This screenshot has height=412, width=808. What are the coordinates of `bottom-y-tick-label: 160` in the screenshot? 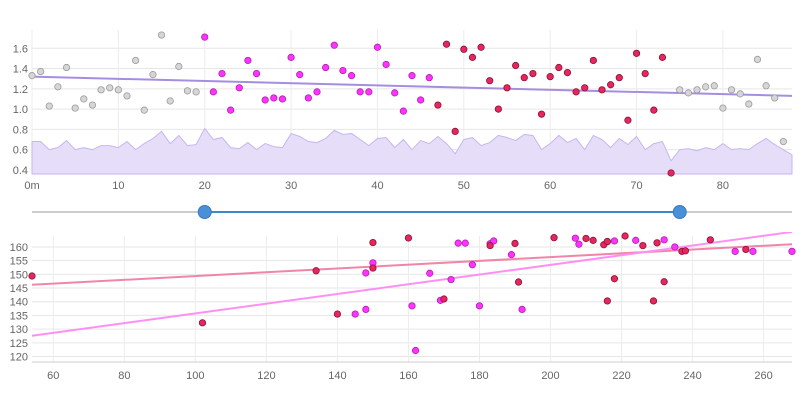 It's located at (19, 248).